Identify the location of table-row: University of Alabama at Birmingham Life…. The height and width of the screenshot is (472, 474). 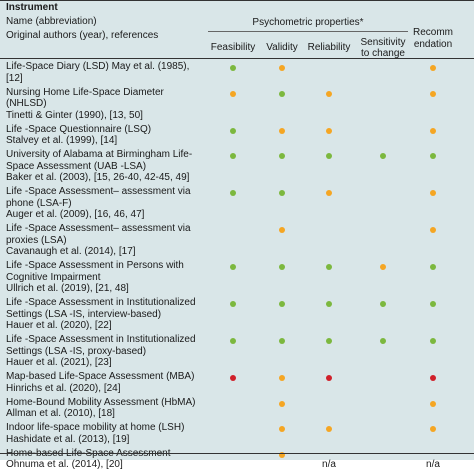
(237, 166).